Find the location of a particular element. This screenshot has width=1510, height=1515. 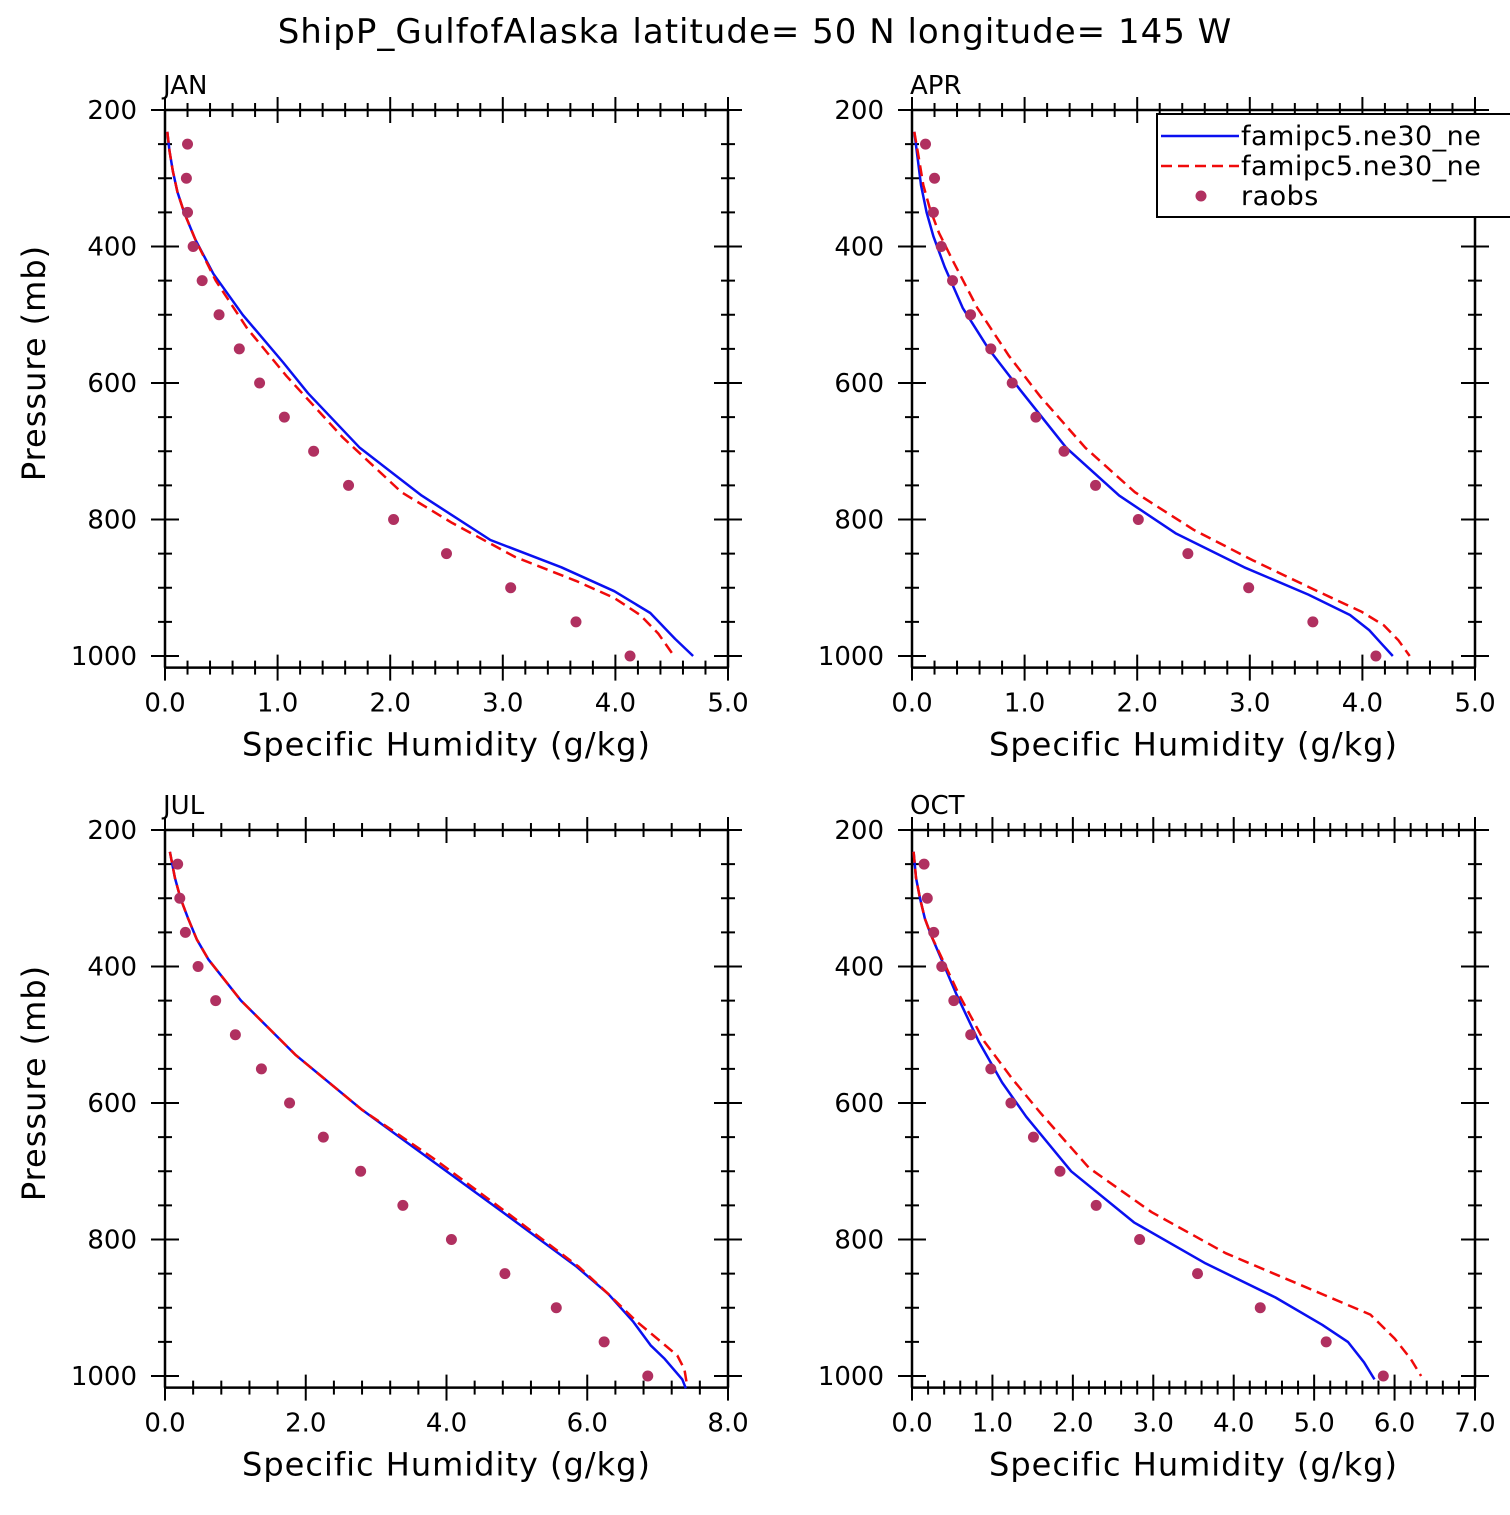

x-tick-label: 7.0 is located at coordinates (1474, 1424).